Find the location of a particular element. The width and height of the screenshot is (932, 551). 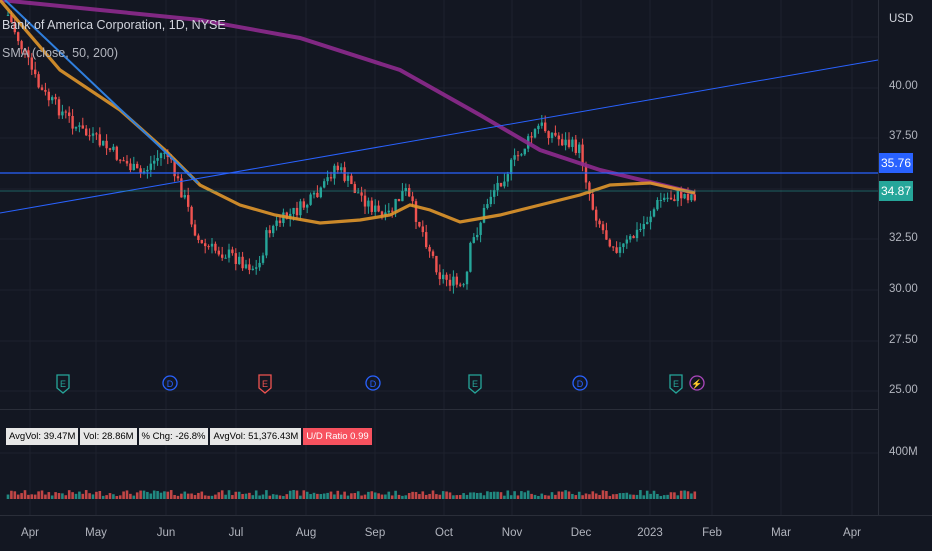

price-badge-34-87: 34.87 is located at coordinates (896, 191).